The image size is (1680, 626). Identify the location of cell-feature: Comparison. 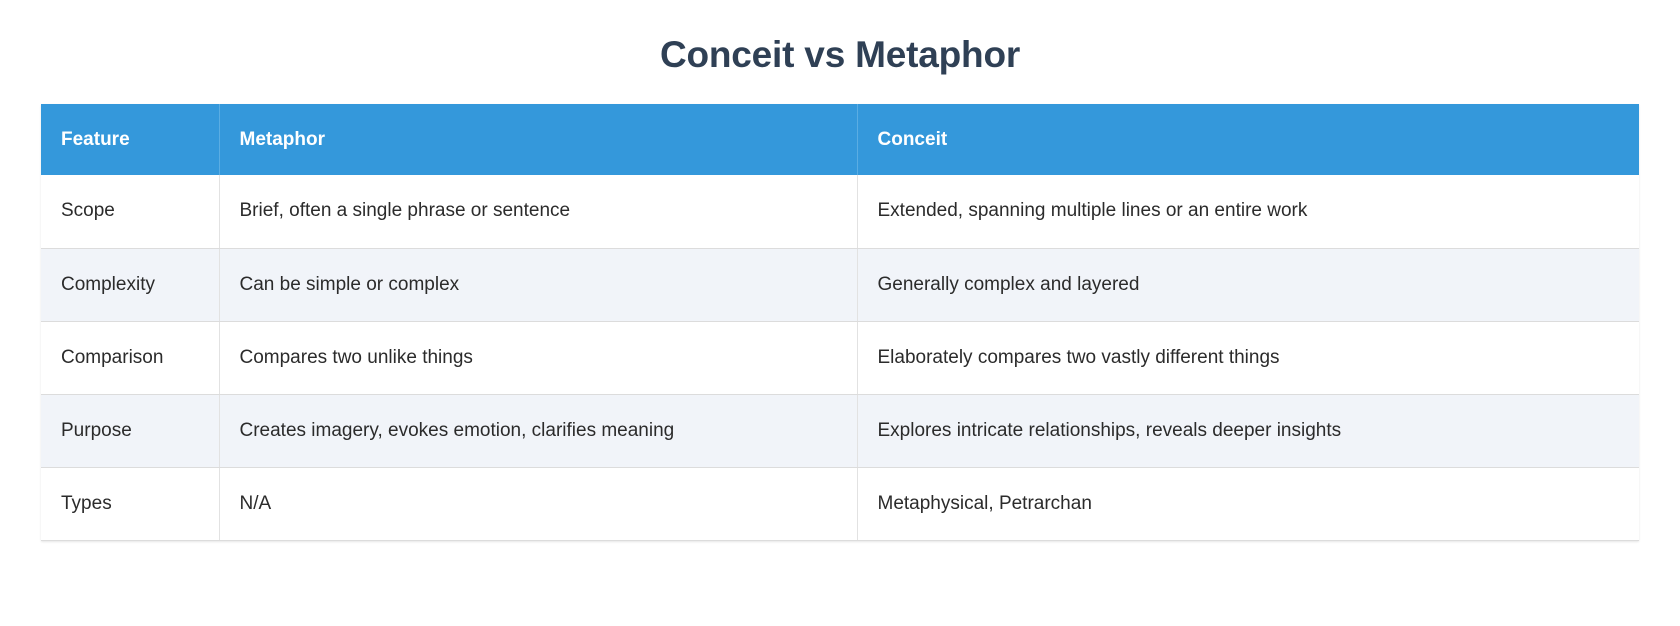
(130, 358).